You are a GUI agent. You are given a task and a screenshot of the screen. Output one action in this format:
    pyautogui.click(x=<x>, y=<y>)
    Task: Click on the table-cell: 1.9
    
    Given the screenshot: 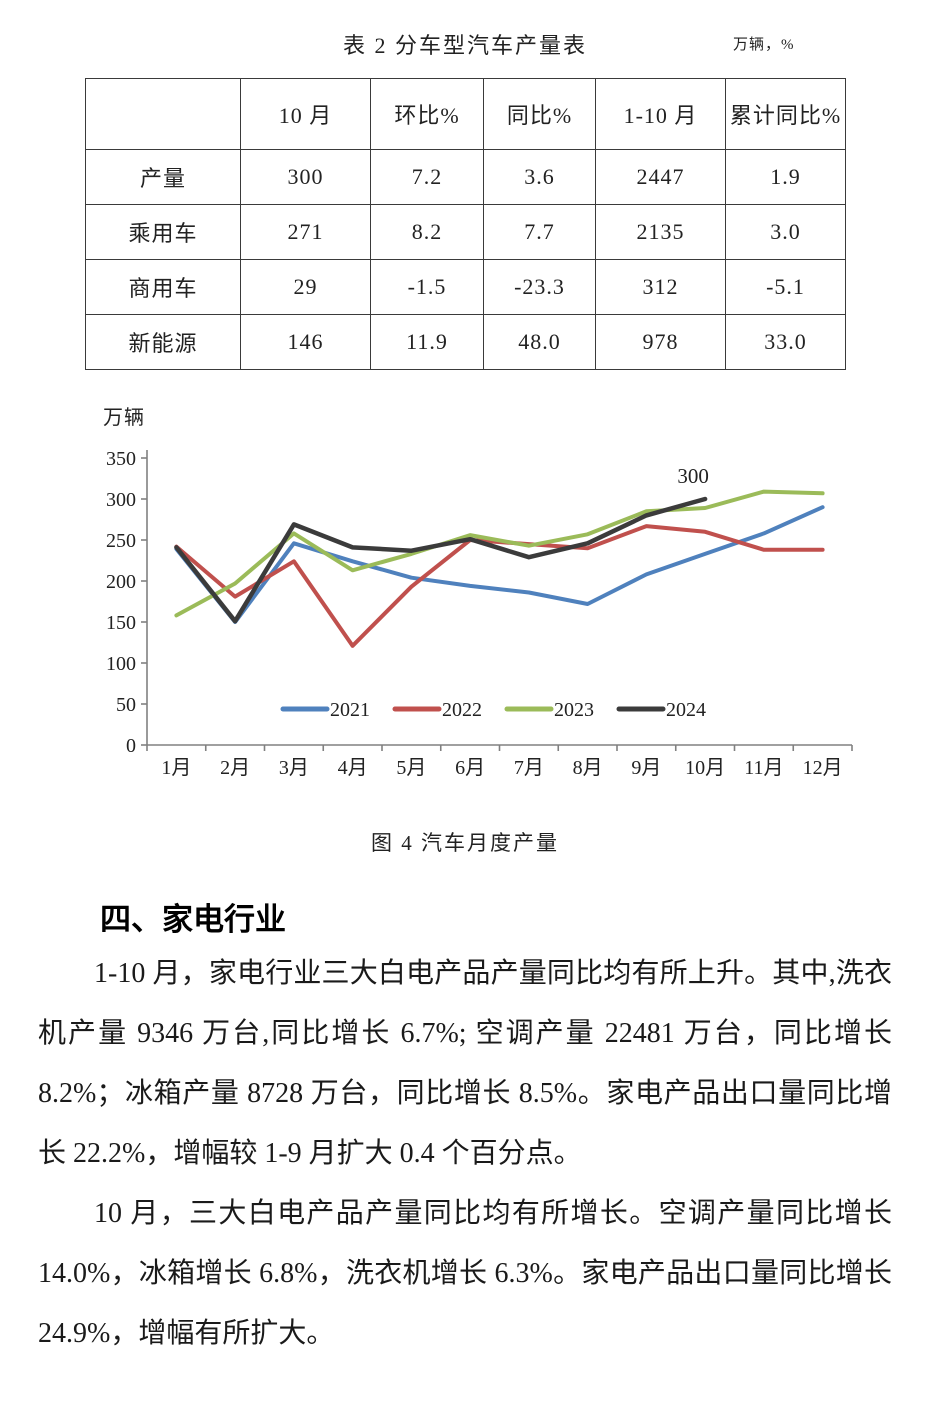 What is the action you would take?
    pyautogui.click(x=785, y=177)
    